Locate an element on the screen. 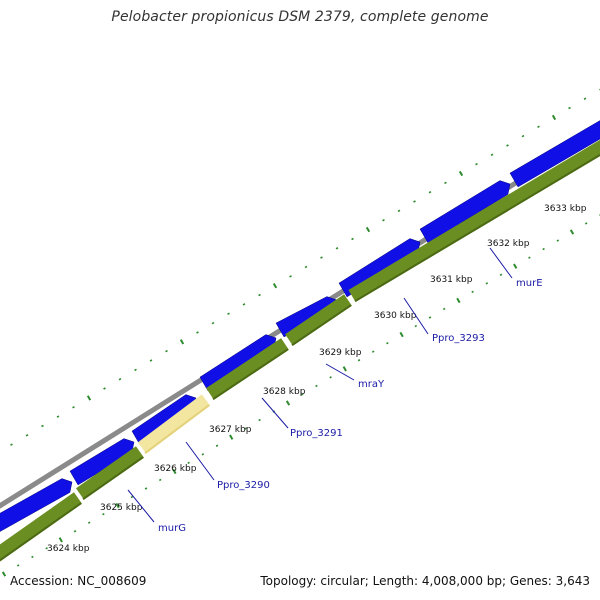 The image size is (600, 600). kbp-label: 3631 kbp is located at coordinates (451, 280).